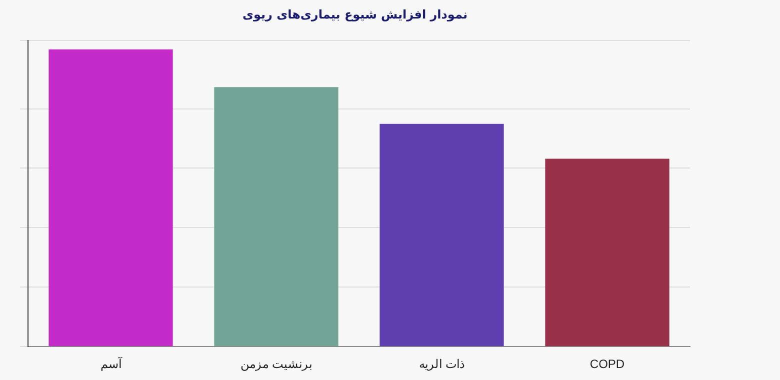  I want to click on x-tick-label: ذات الریه, so click(441, 364).